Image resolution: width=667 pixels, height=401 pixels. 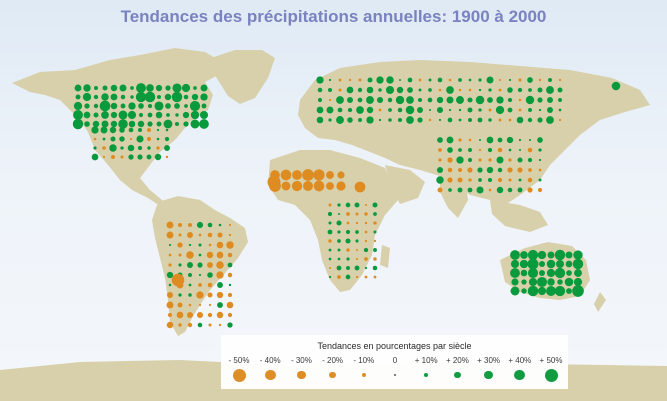 I want to click on legend-label: + 30%, so click(x=489, y=360).